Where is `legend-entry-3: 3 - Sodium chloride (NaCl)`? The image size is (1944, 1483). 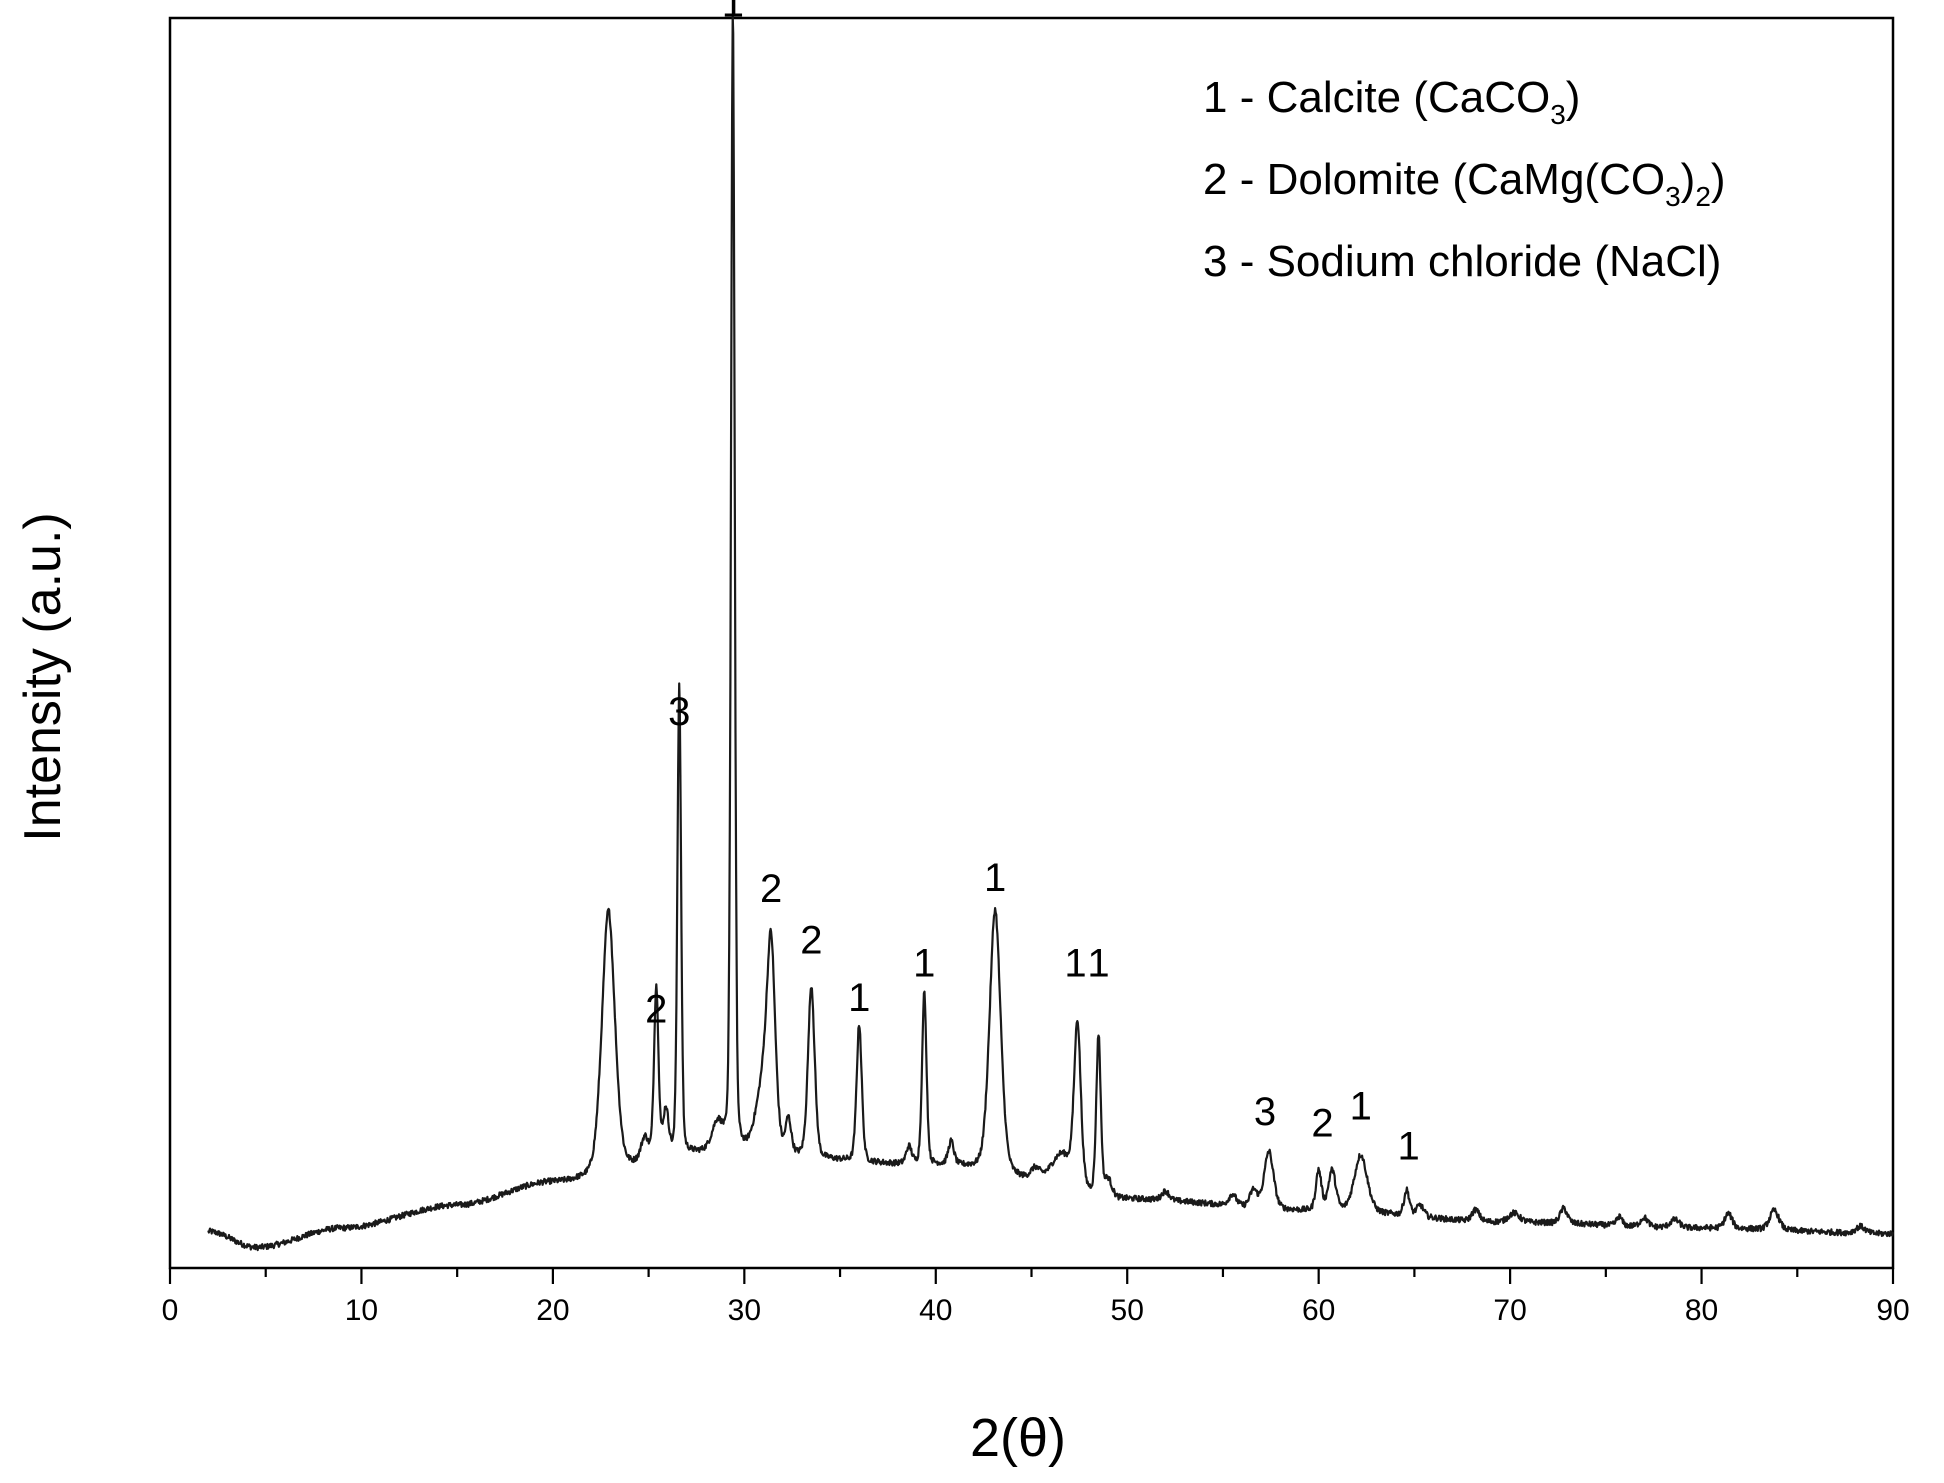 legend-entry-3: 3 - Sodium chloride (NaCl) is located at coordinates (1462, 261).